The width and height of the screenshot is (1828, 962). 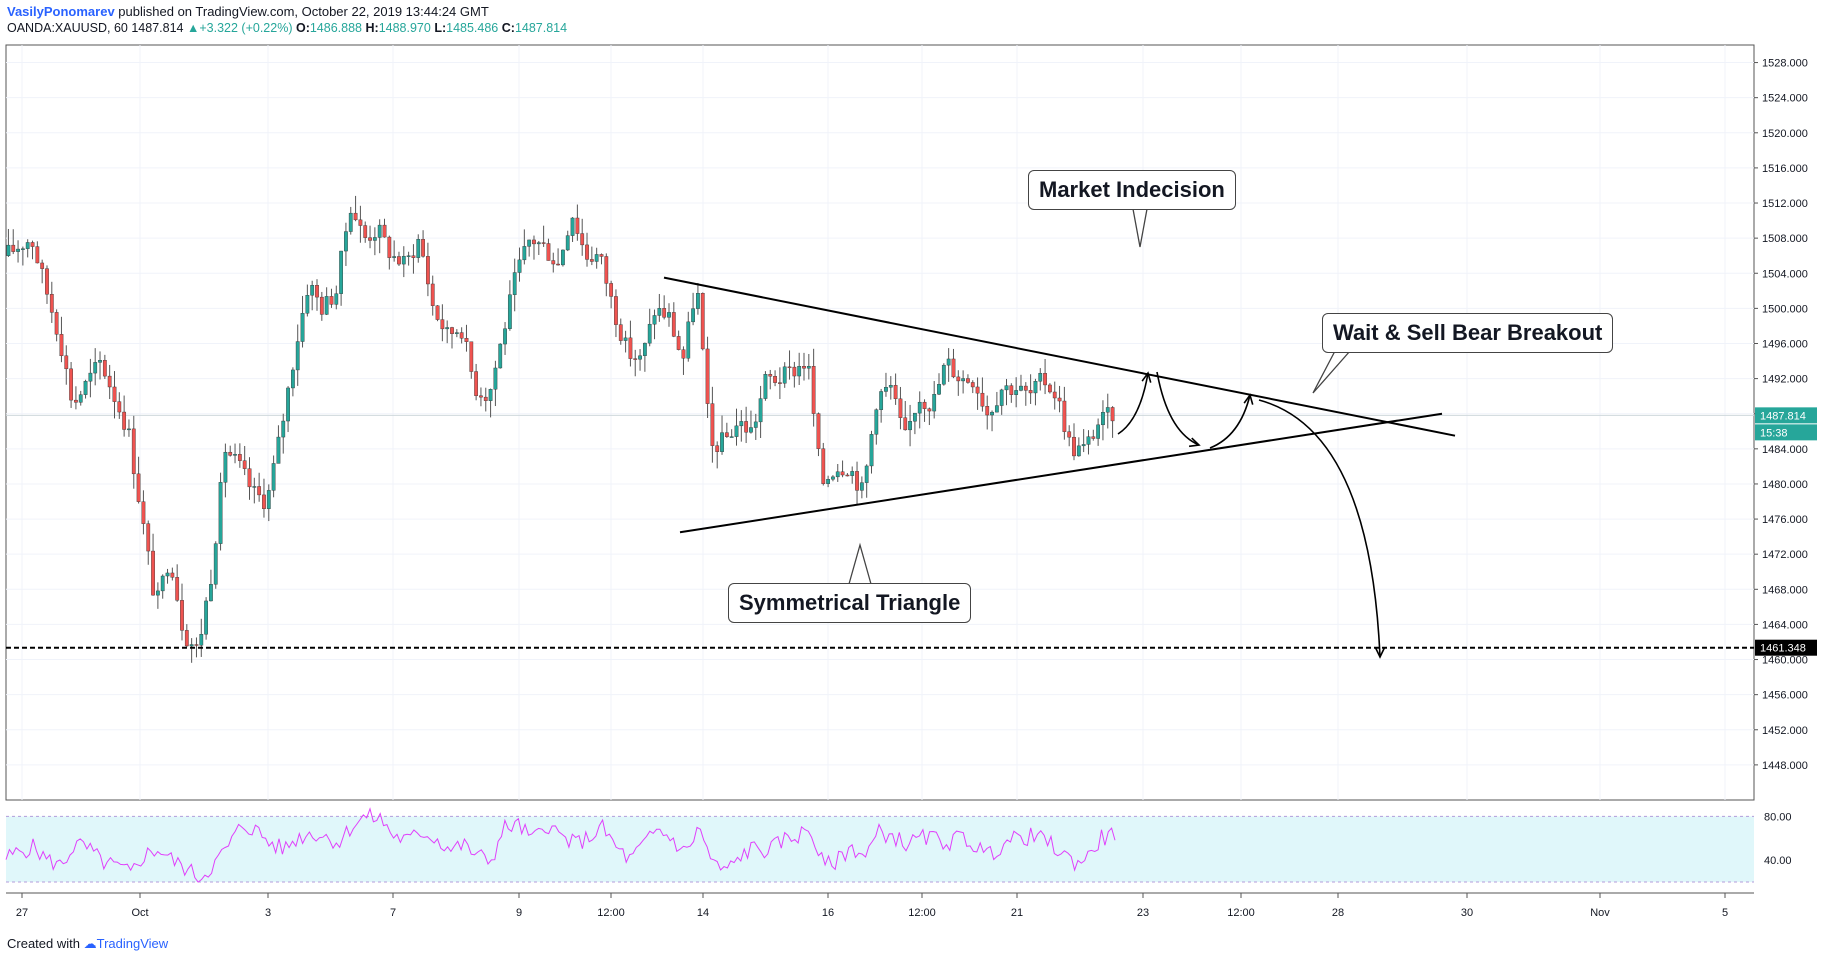 I want to click on price-tick-label: 1528.000, so click(x=1785, y=64).